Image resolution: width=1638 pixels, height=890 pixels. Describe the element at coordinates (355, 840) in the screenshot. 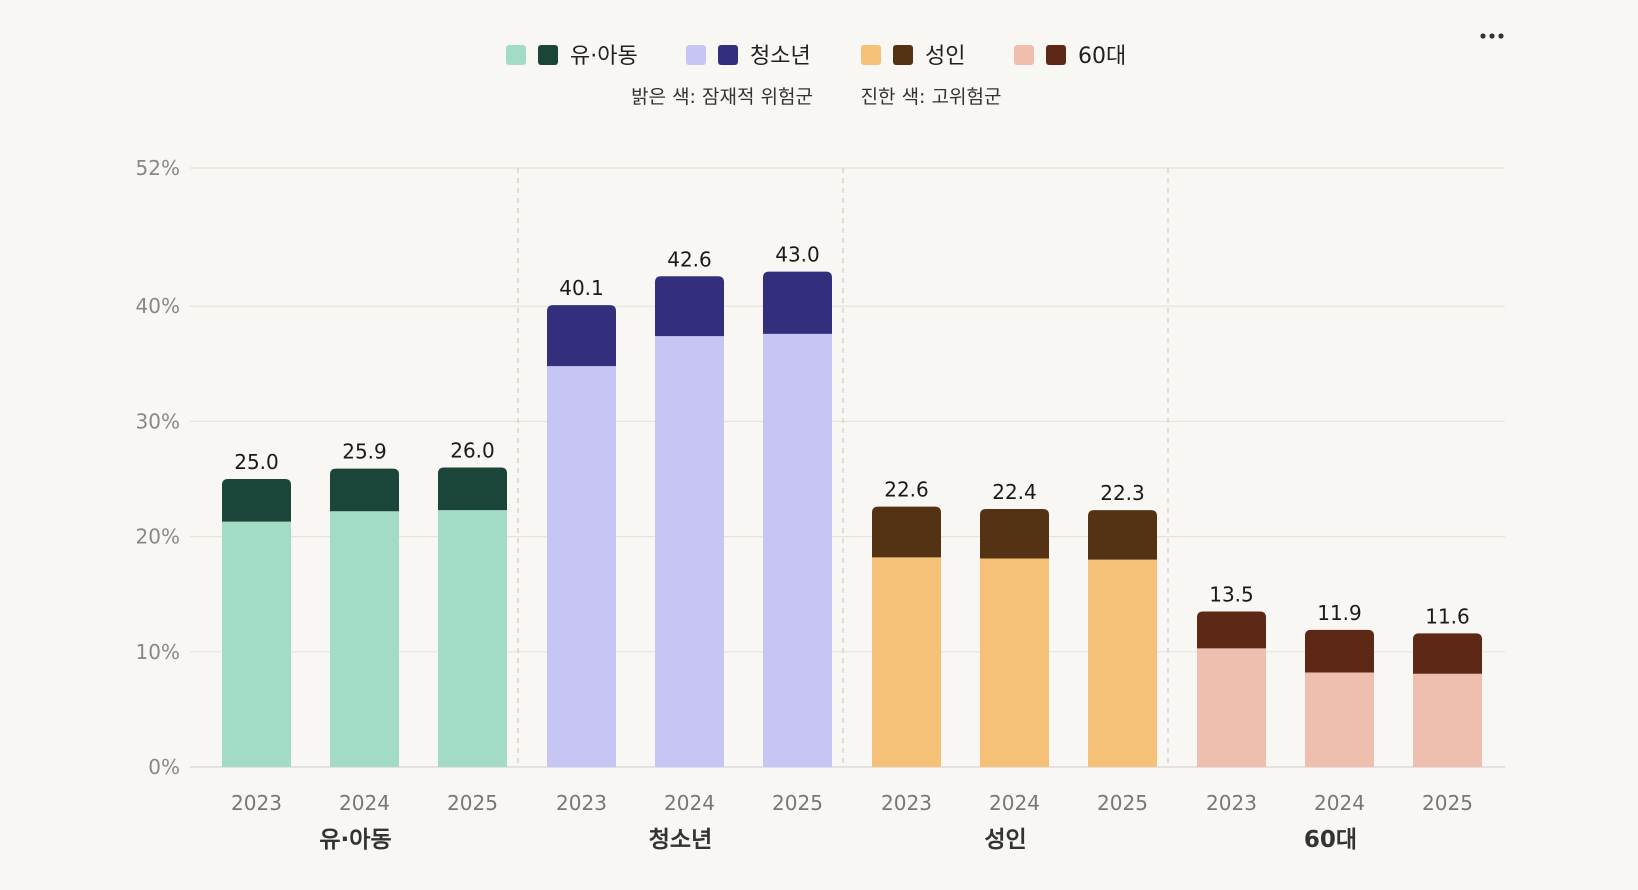

I see `group-label: 유·아동` at that location.